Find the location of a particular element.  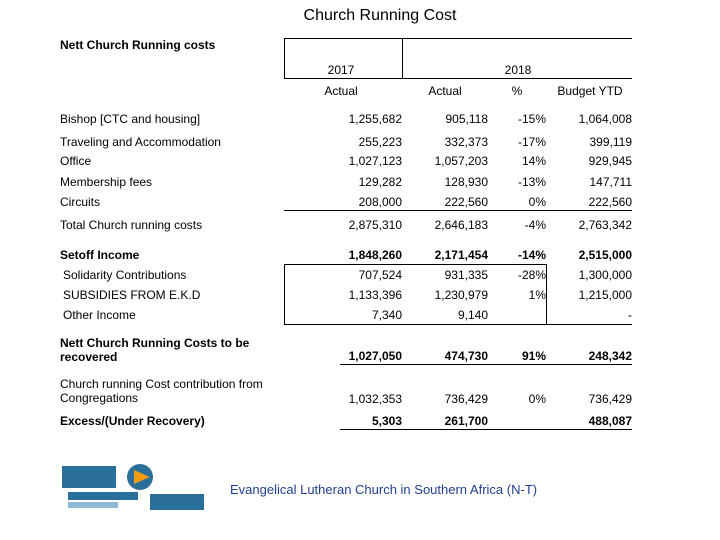

cell-value: -28% is located at coordinates (531, 275).